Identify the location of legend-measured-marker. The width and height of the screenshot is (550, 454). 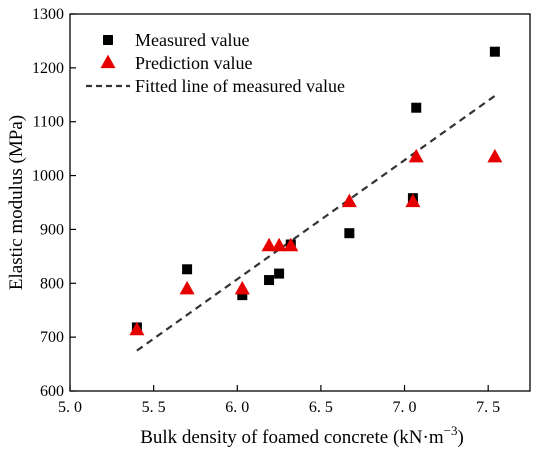
(108, 40).